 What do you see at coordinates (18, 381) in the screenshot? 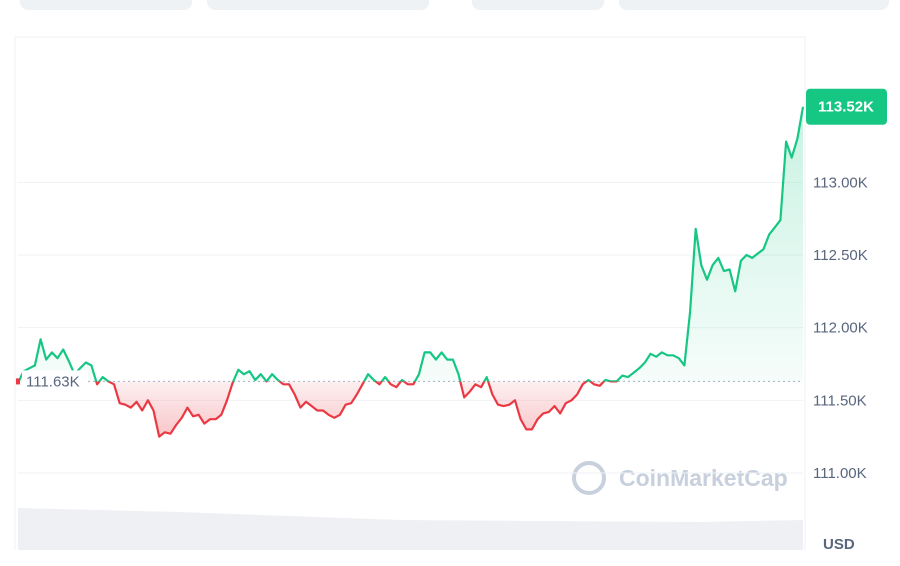
I see `baseline-marker` at bounding box center [18, 381].